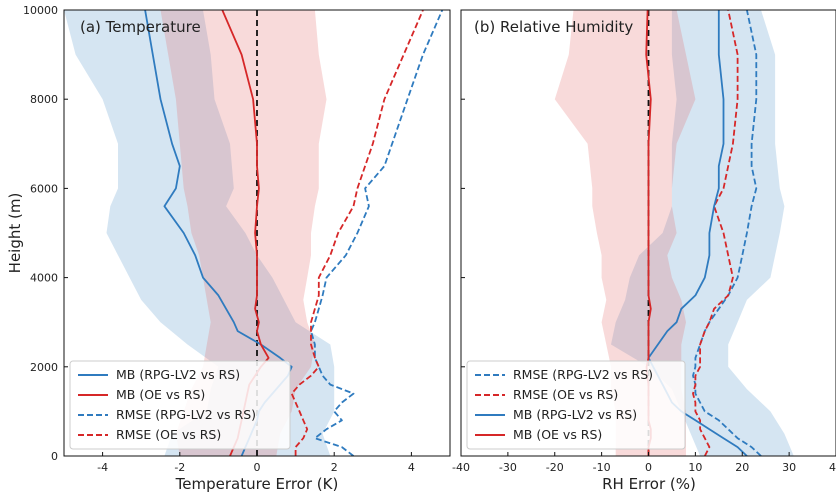  What do you see at coordinates (742, 467) in the screenshot?
I see `x-tick-label: 20` at bounding box center [742, 467].